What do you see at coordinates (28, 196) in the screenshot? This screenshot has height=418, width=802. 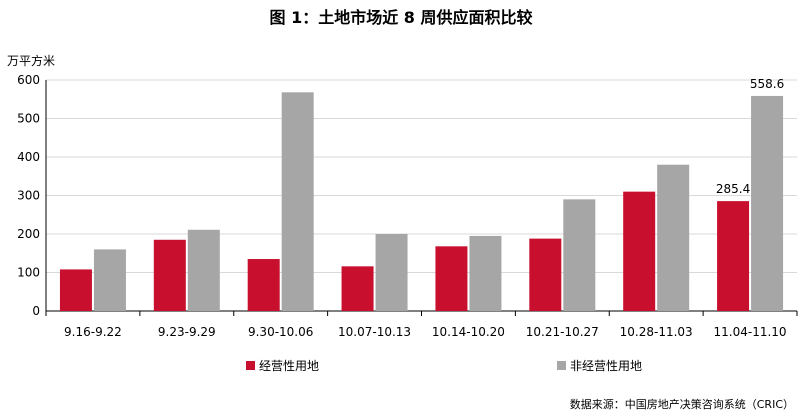 I see `y-tick-label: 300` at bounding box center [28, 196].